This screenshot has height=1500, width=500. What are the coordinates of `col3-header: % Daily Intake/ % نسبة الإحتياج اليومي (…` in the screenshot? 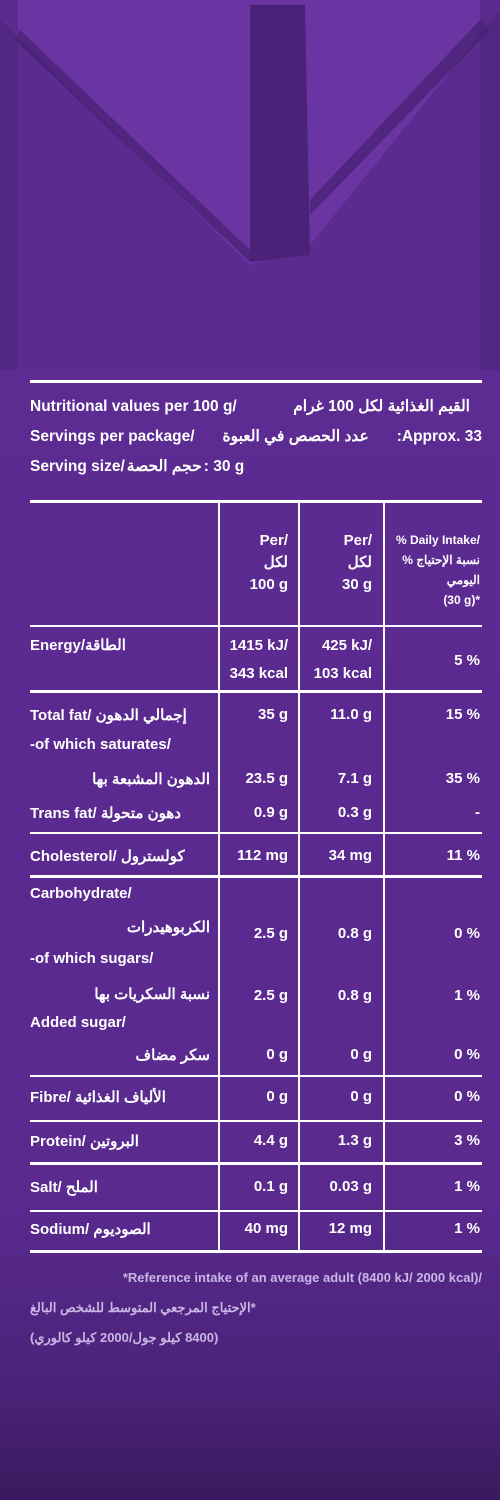 It's located at (432, 570).